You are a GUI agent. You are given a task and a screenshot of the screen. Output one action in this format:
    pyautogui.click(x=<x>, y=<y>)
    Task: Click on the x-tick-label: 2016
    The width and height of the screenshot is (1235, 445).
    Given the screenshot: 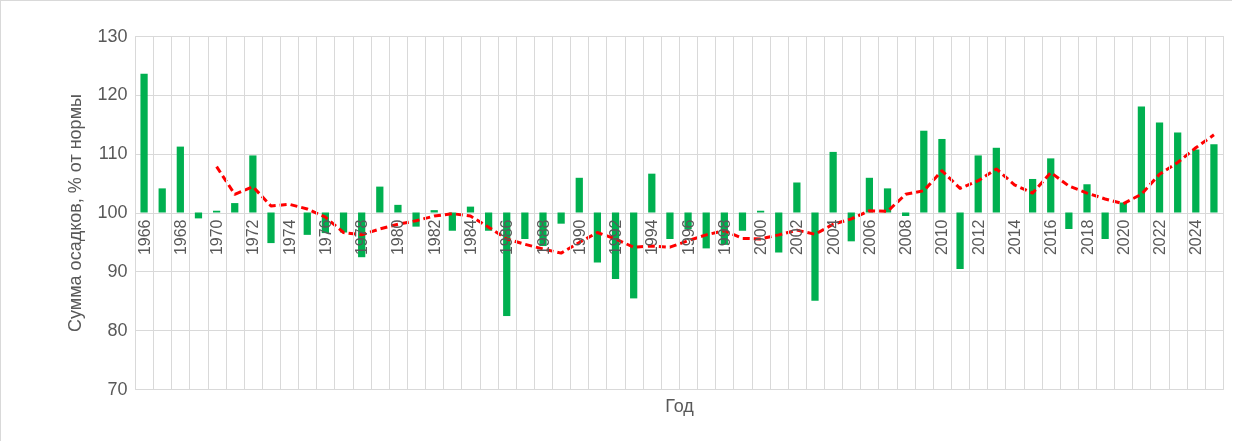 What is the action you would take?
    pyautogui.click(x=1051, y=237)
    